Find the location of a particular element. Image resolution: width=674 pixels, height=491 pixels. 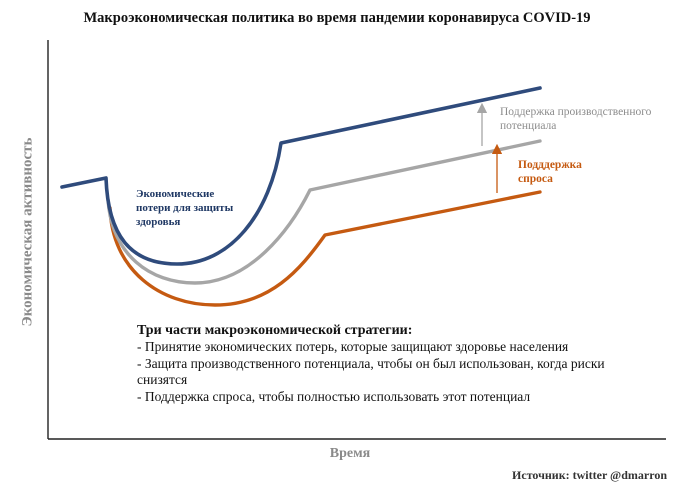

health-losses-annotation: Экономические потери для защиты здоровья is located at coordinates (184, 208).